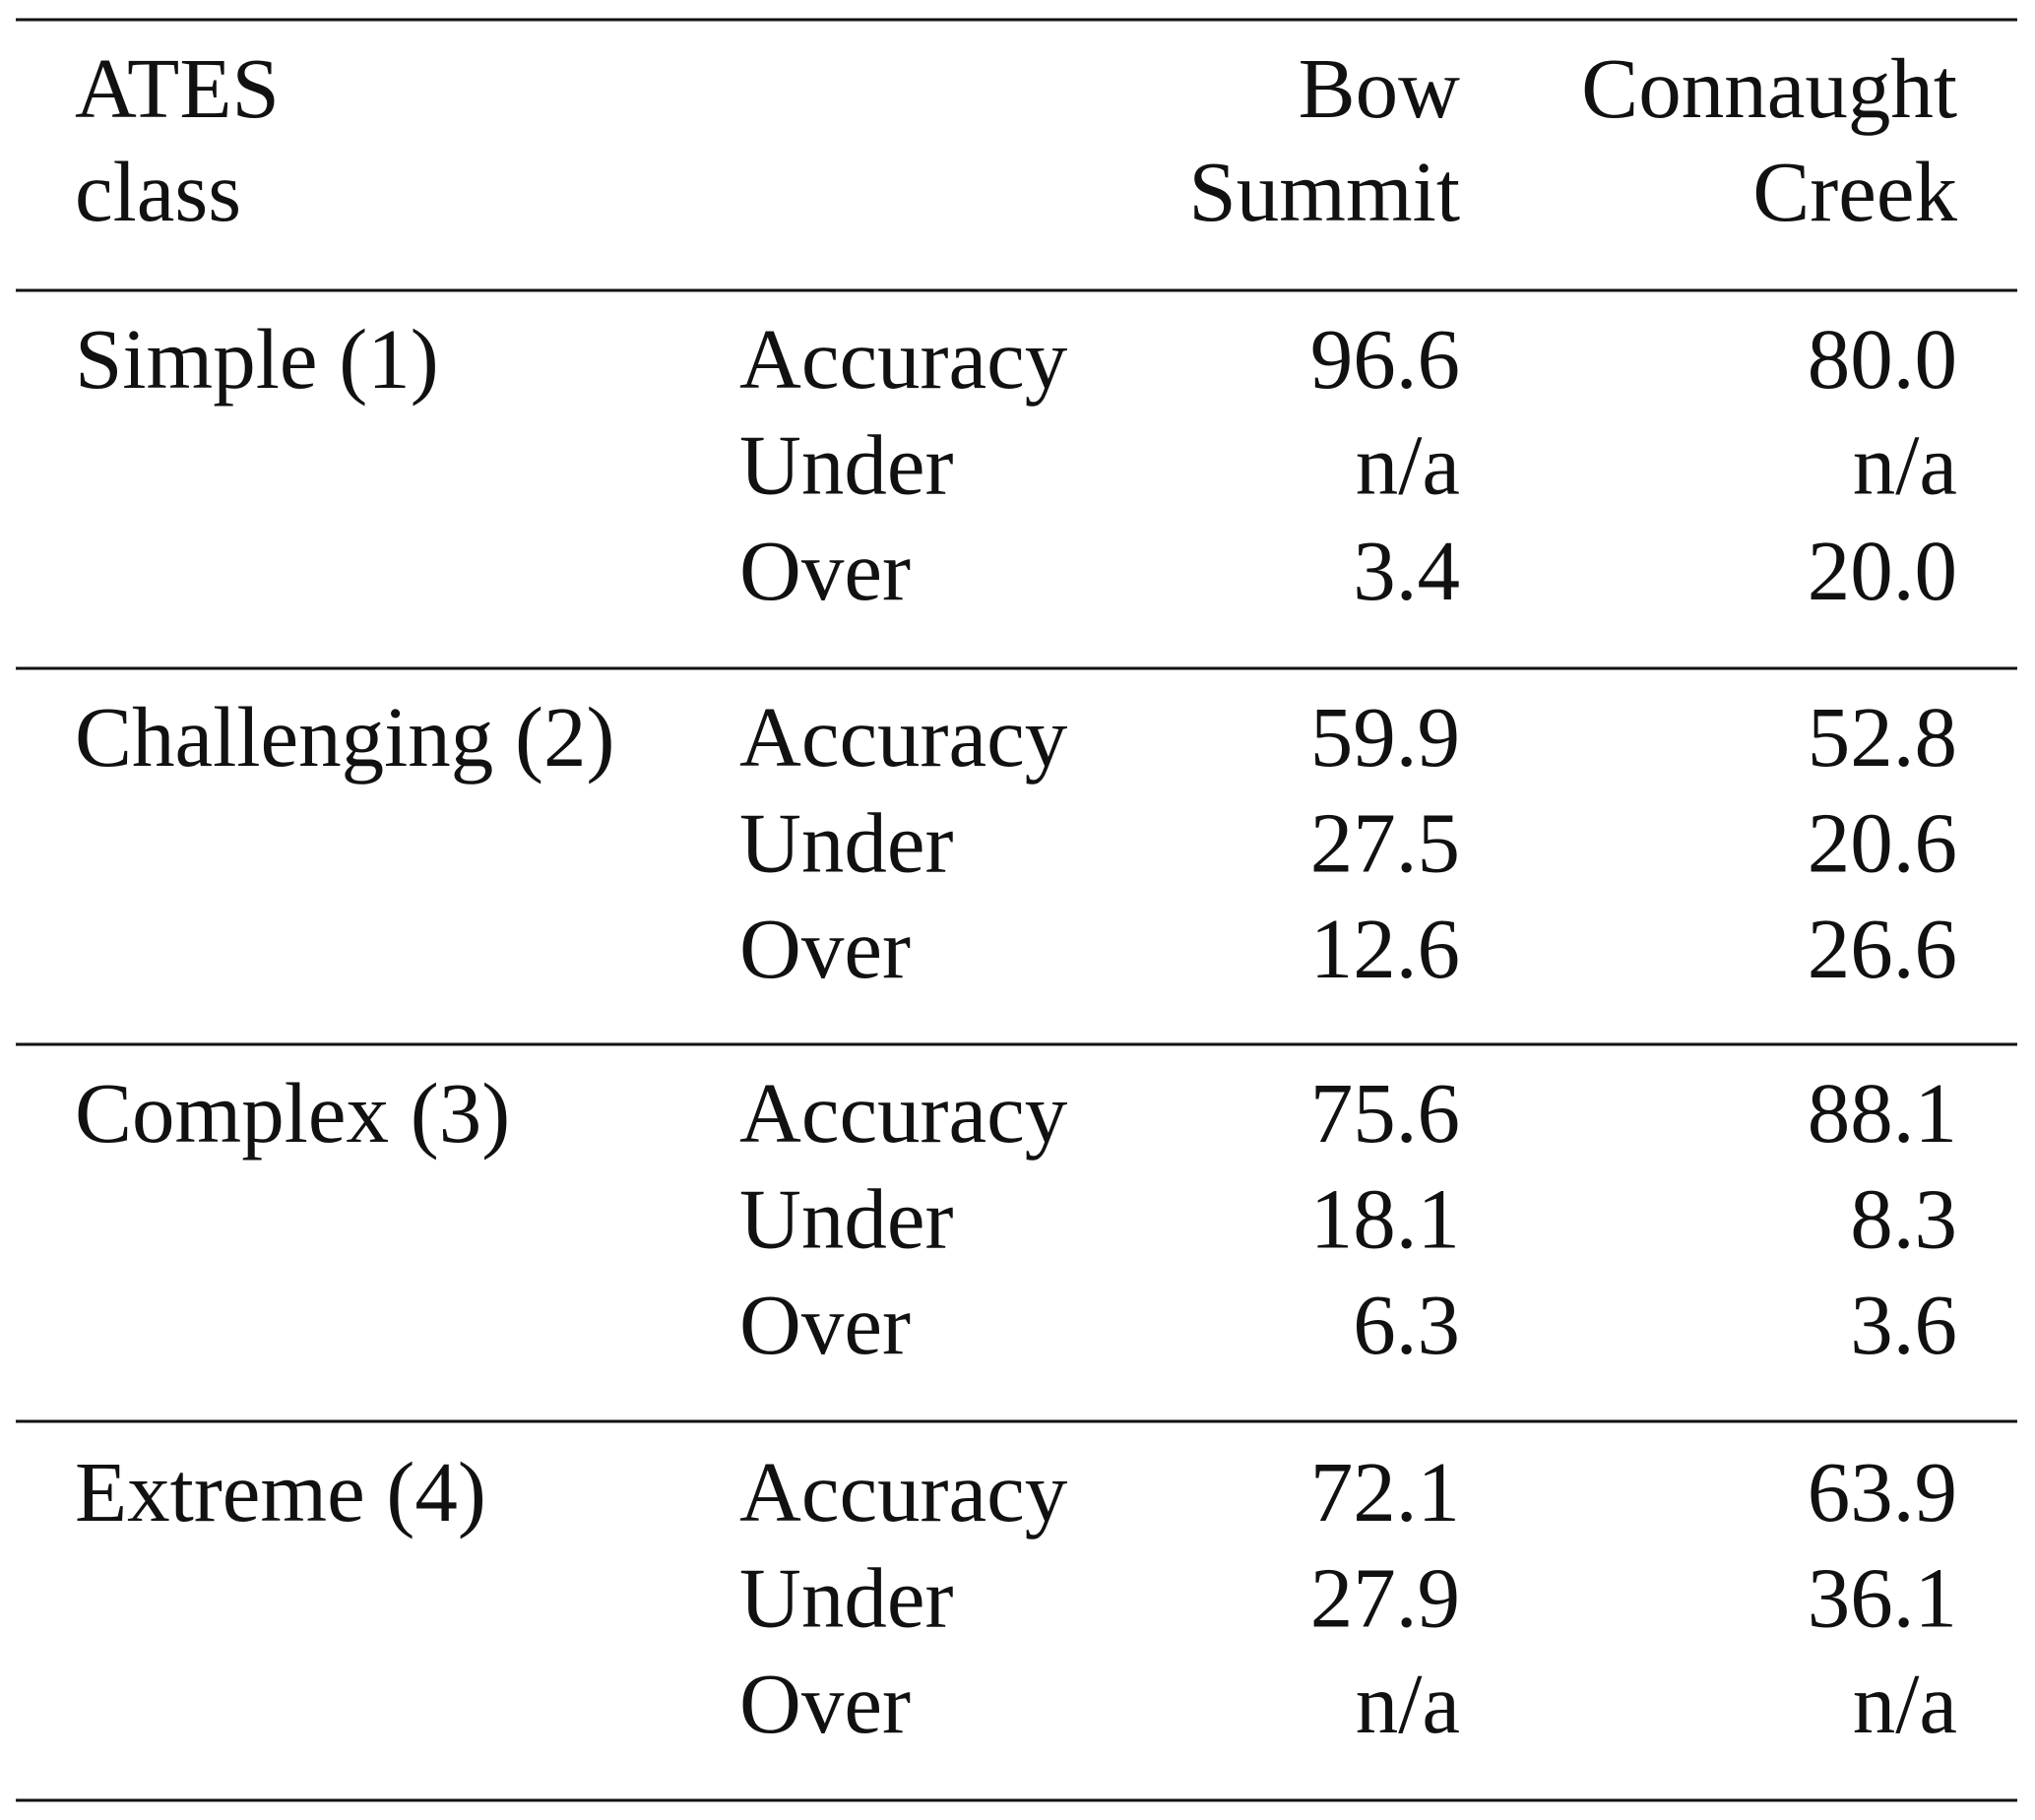  Describe the element at coordinates (344, 736) in the screenshot. I see `class-label: Challenging (2)` at that location.